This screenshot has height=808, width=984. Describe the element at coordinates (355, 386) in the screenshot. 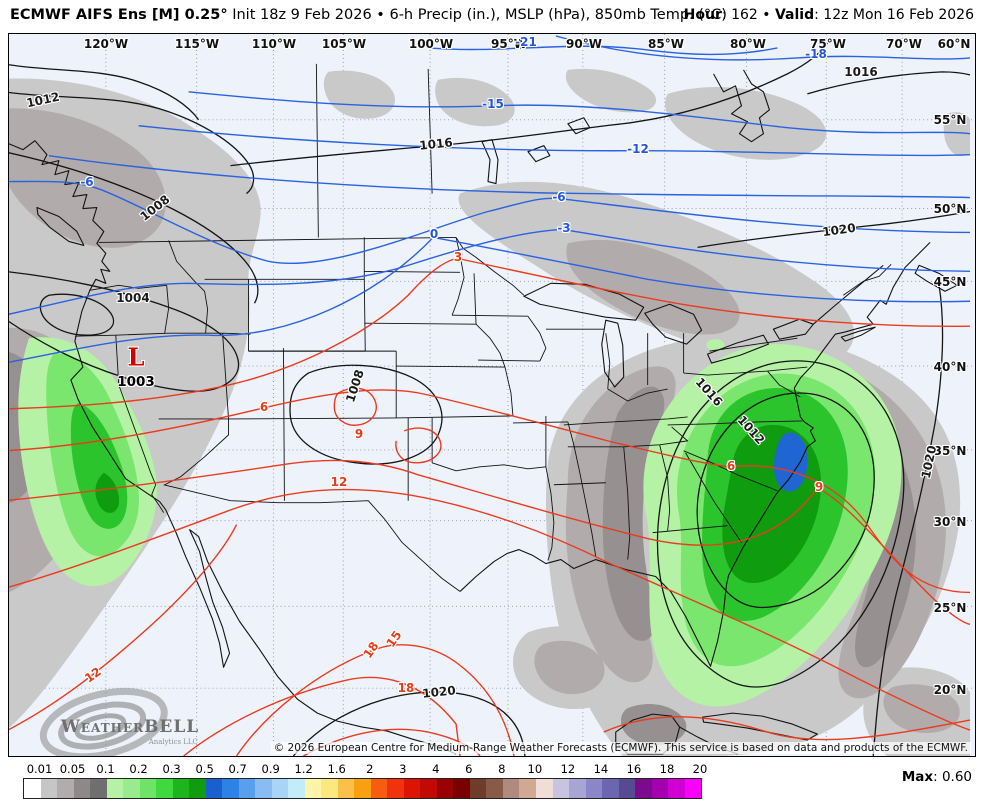

I see `mslp-contour-label: 1008` at that location.